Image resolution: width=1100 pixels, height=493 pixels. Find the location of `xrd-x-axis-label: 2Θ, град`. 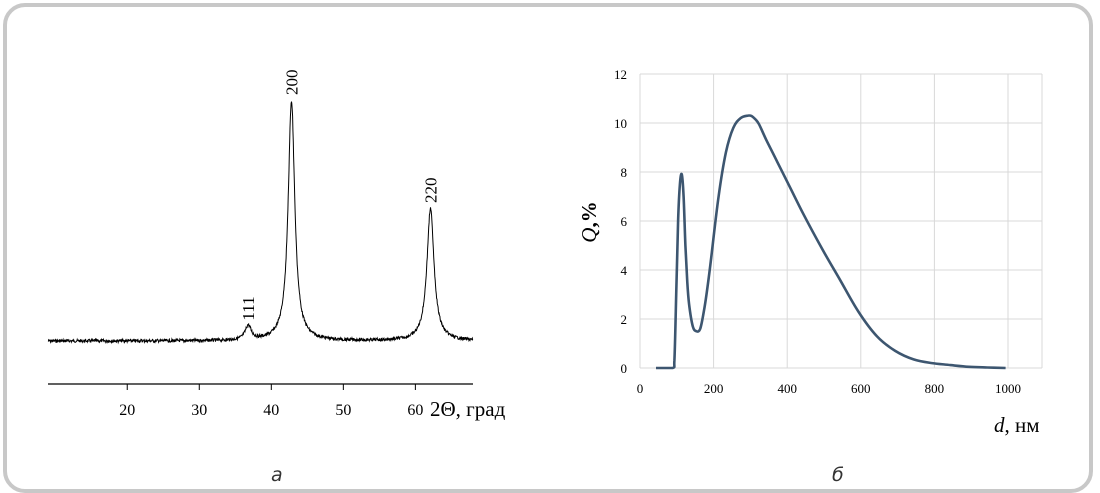

xrd-x-axis-label: 2Θ, град is located at coordinates (468, 409).